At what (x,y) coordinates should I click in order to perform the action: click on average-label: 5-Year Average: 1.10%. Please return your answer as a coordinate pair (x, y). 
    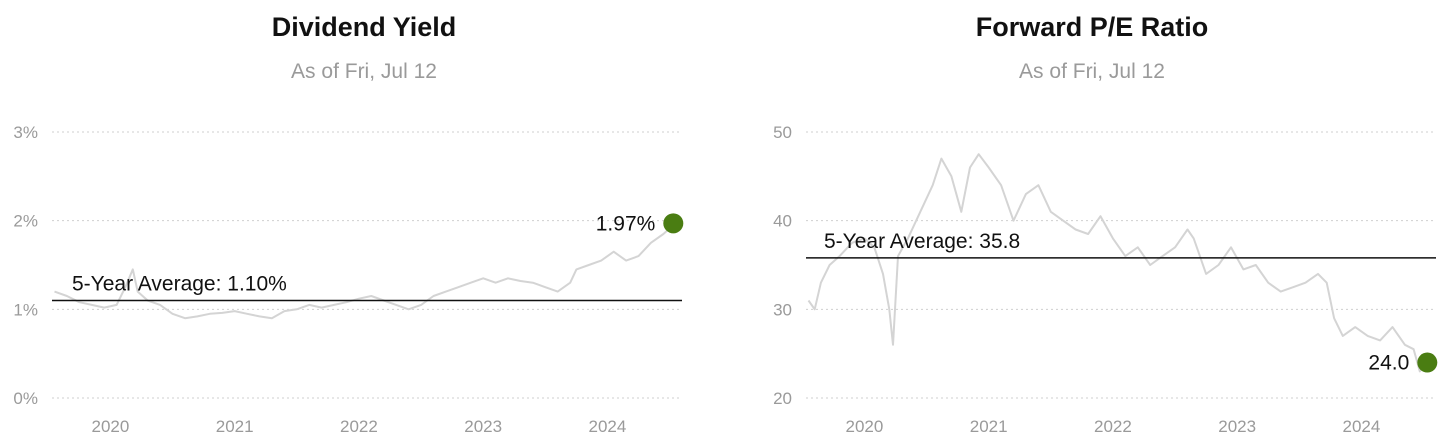
    Looking at the image, I should click on (179, 283).